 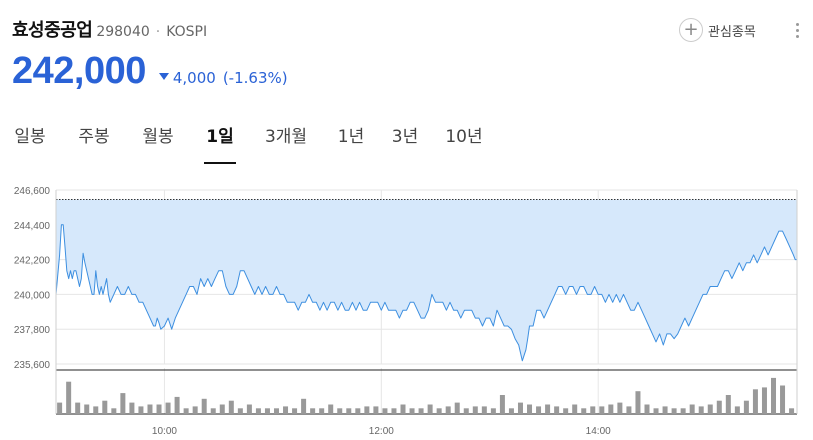 What do you see at coordinates (255, 78) in the screenshot?
I see `change-percent: (-1.63%)` at bounding box center [255, 78].